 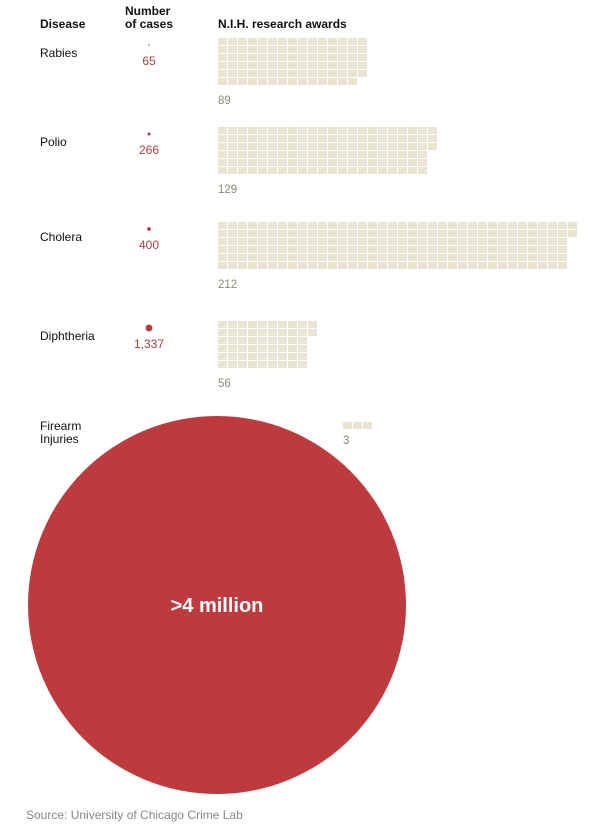 What do you see at coordinates (60, 426) in the screenshot?
I see `disease-label: Firearm` at bounding box center [60, 426].